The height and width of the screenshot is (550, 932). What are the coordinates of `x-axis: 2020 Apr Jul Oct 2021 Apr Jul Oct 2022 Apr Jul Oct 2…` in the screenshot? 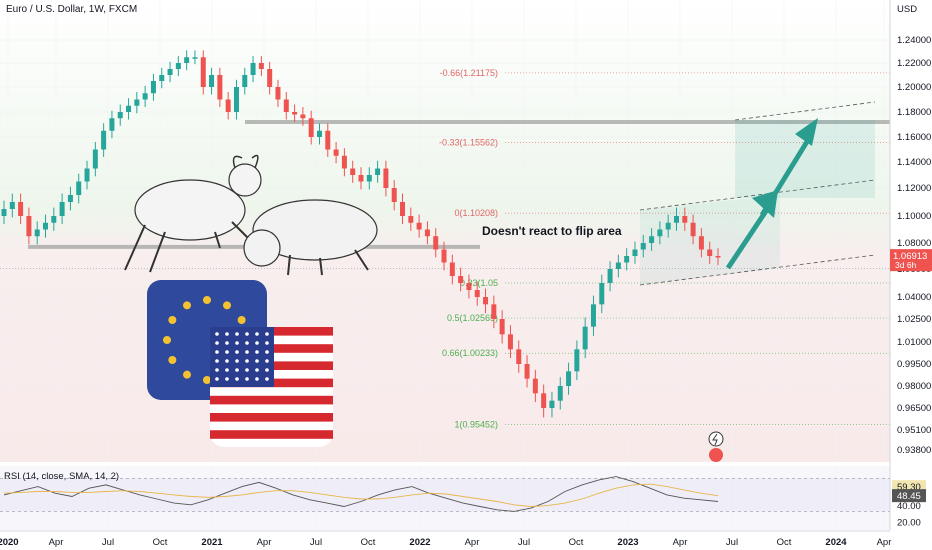 It's located at (445, 539).